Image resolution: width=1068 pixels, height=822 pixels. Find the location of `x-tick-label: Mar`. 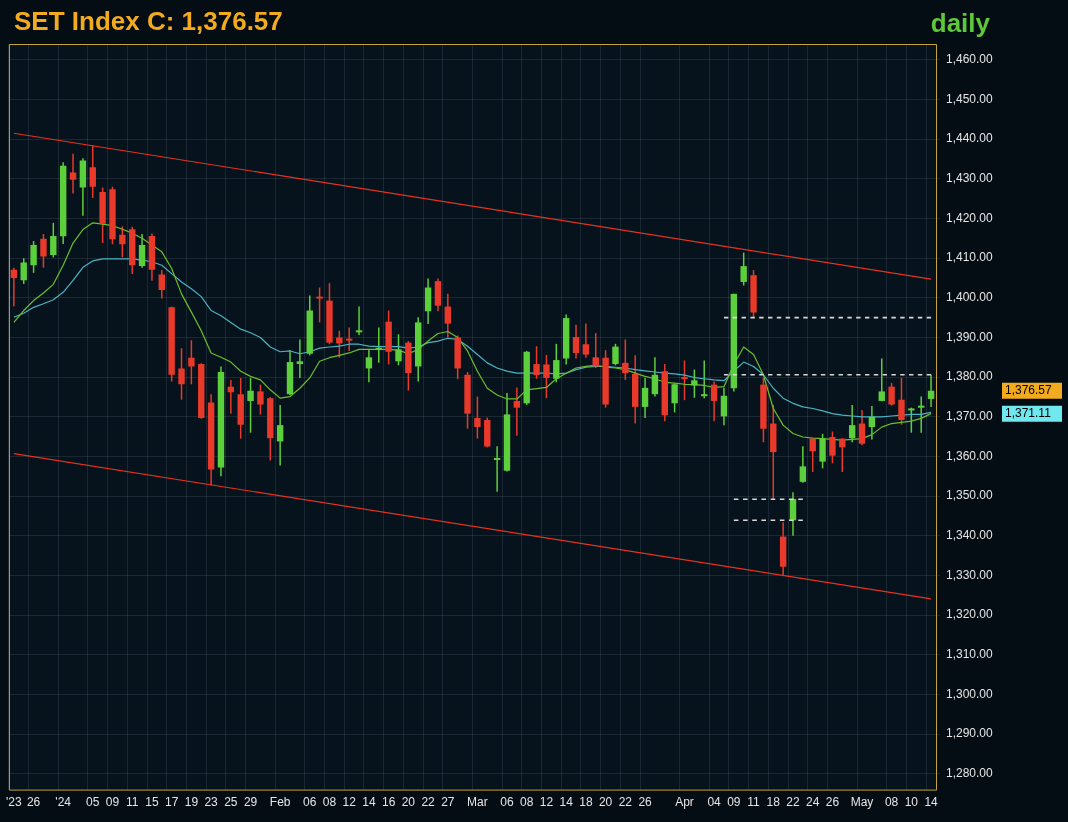

x-tick-label: Mar is located at coordinates (477, 802).